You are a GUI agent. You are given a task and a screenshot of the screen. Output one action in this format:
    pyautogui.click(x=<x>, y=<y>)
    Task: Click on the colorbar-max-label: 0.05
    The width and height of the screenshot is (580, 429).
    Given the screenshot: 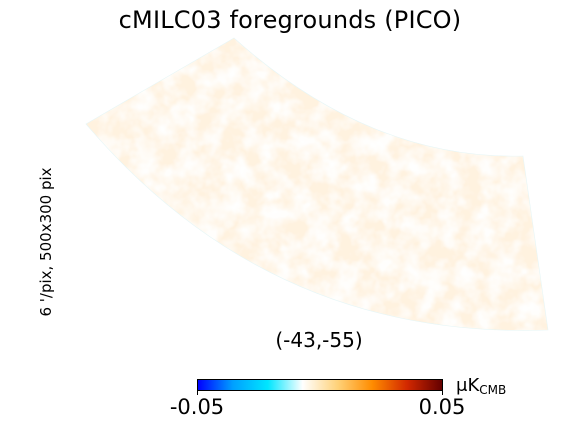 What is the action you would take?
    pyautogui.click(x=442, y=407)
    